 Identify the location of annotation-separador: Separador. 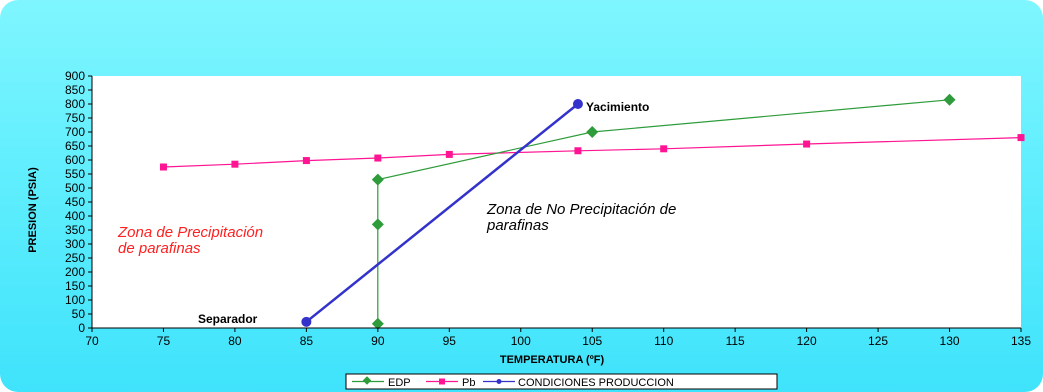
(228, 319).